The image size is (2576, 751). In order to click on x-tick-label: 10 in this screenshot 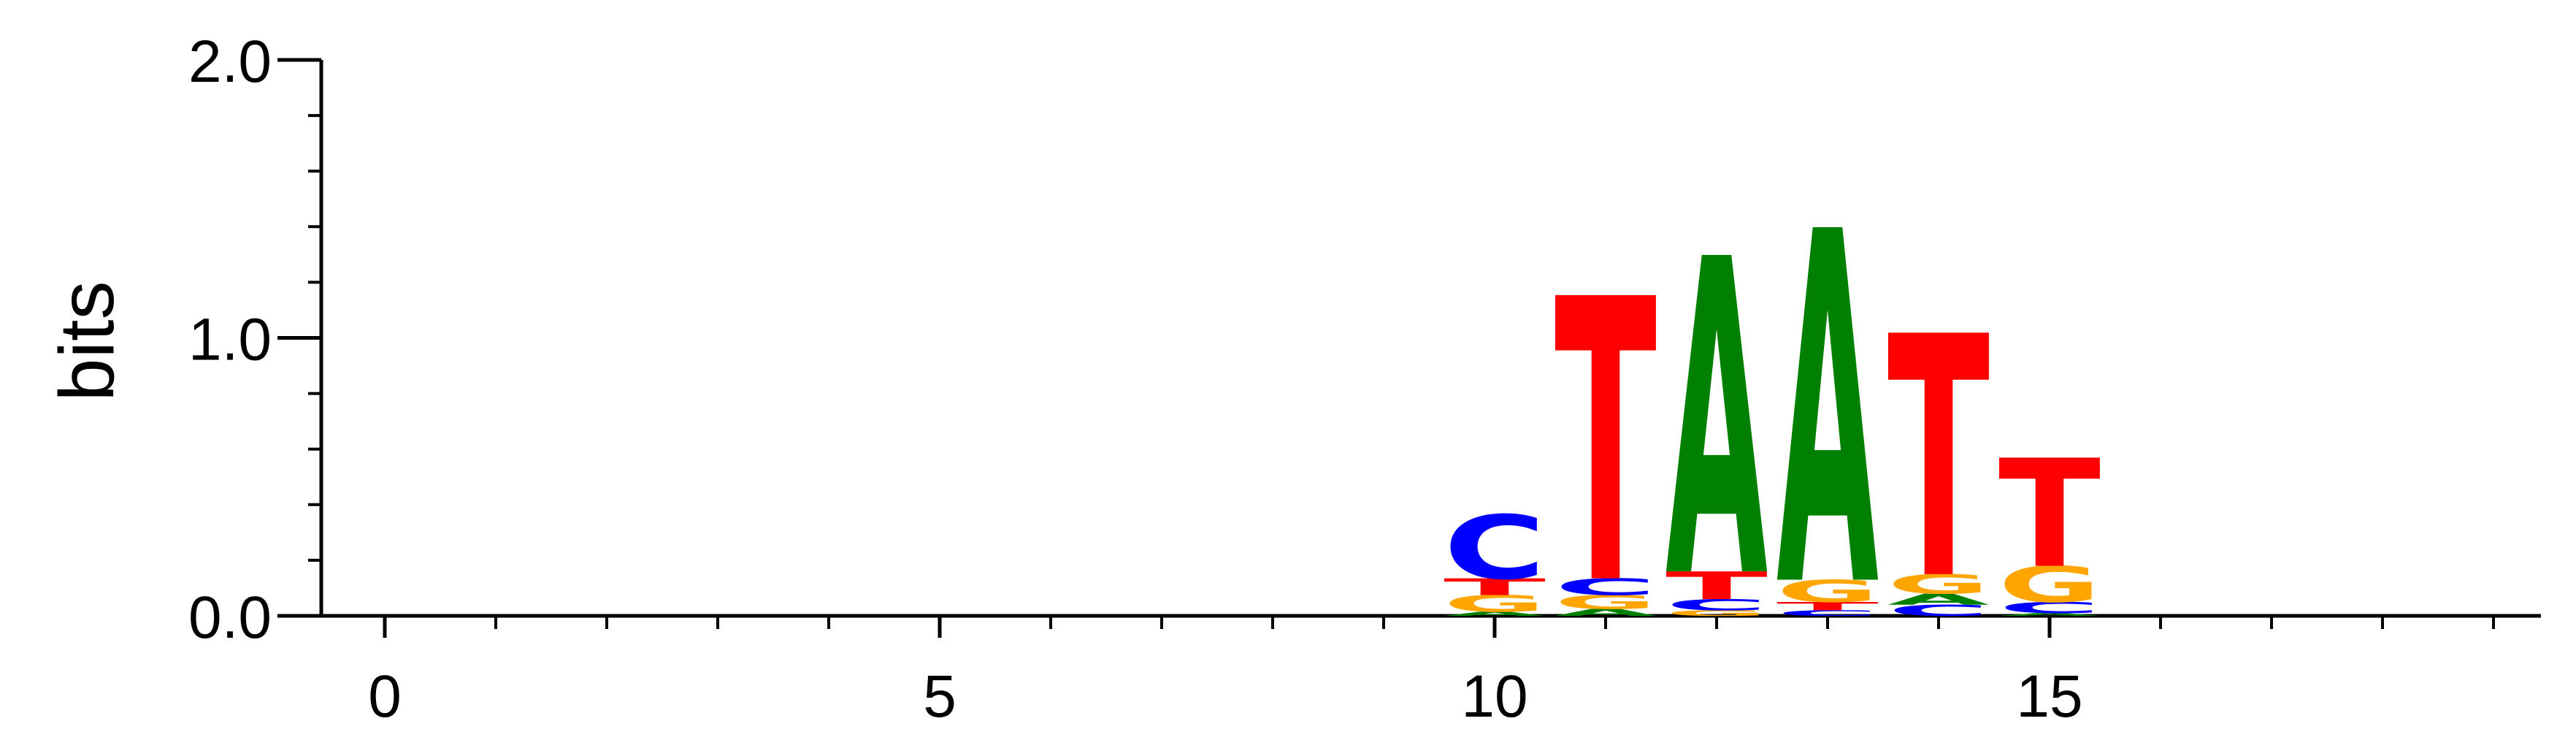, I will do `click(1494, 696)`.